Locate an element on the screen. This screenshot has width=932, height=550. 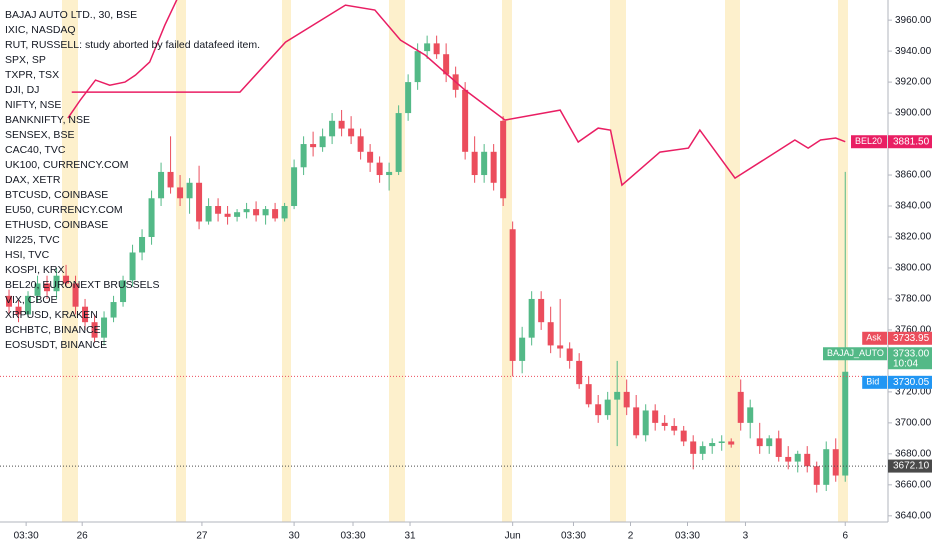
price-value: 3730.05 is located at coordinates (911, 382).